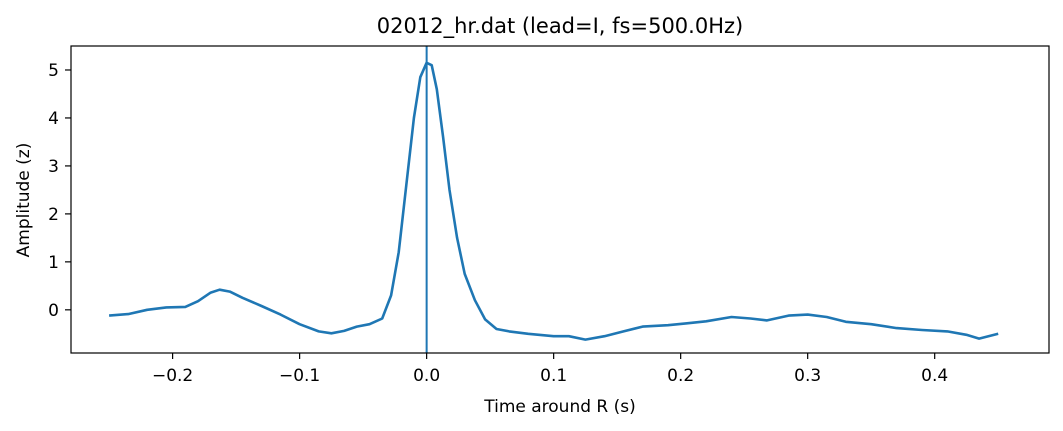 The height and width of the screenshot is (431, 1063). What do you see at coordinates (807, 376) in the screenshot?
I see `x-tick-label: 0.3` at bounding box center [807, 376].